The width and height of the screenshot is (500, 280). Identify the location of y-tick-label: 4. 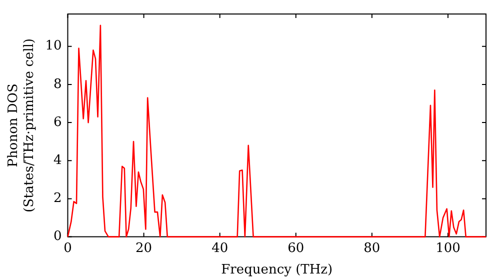
(57, 160).